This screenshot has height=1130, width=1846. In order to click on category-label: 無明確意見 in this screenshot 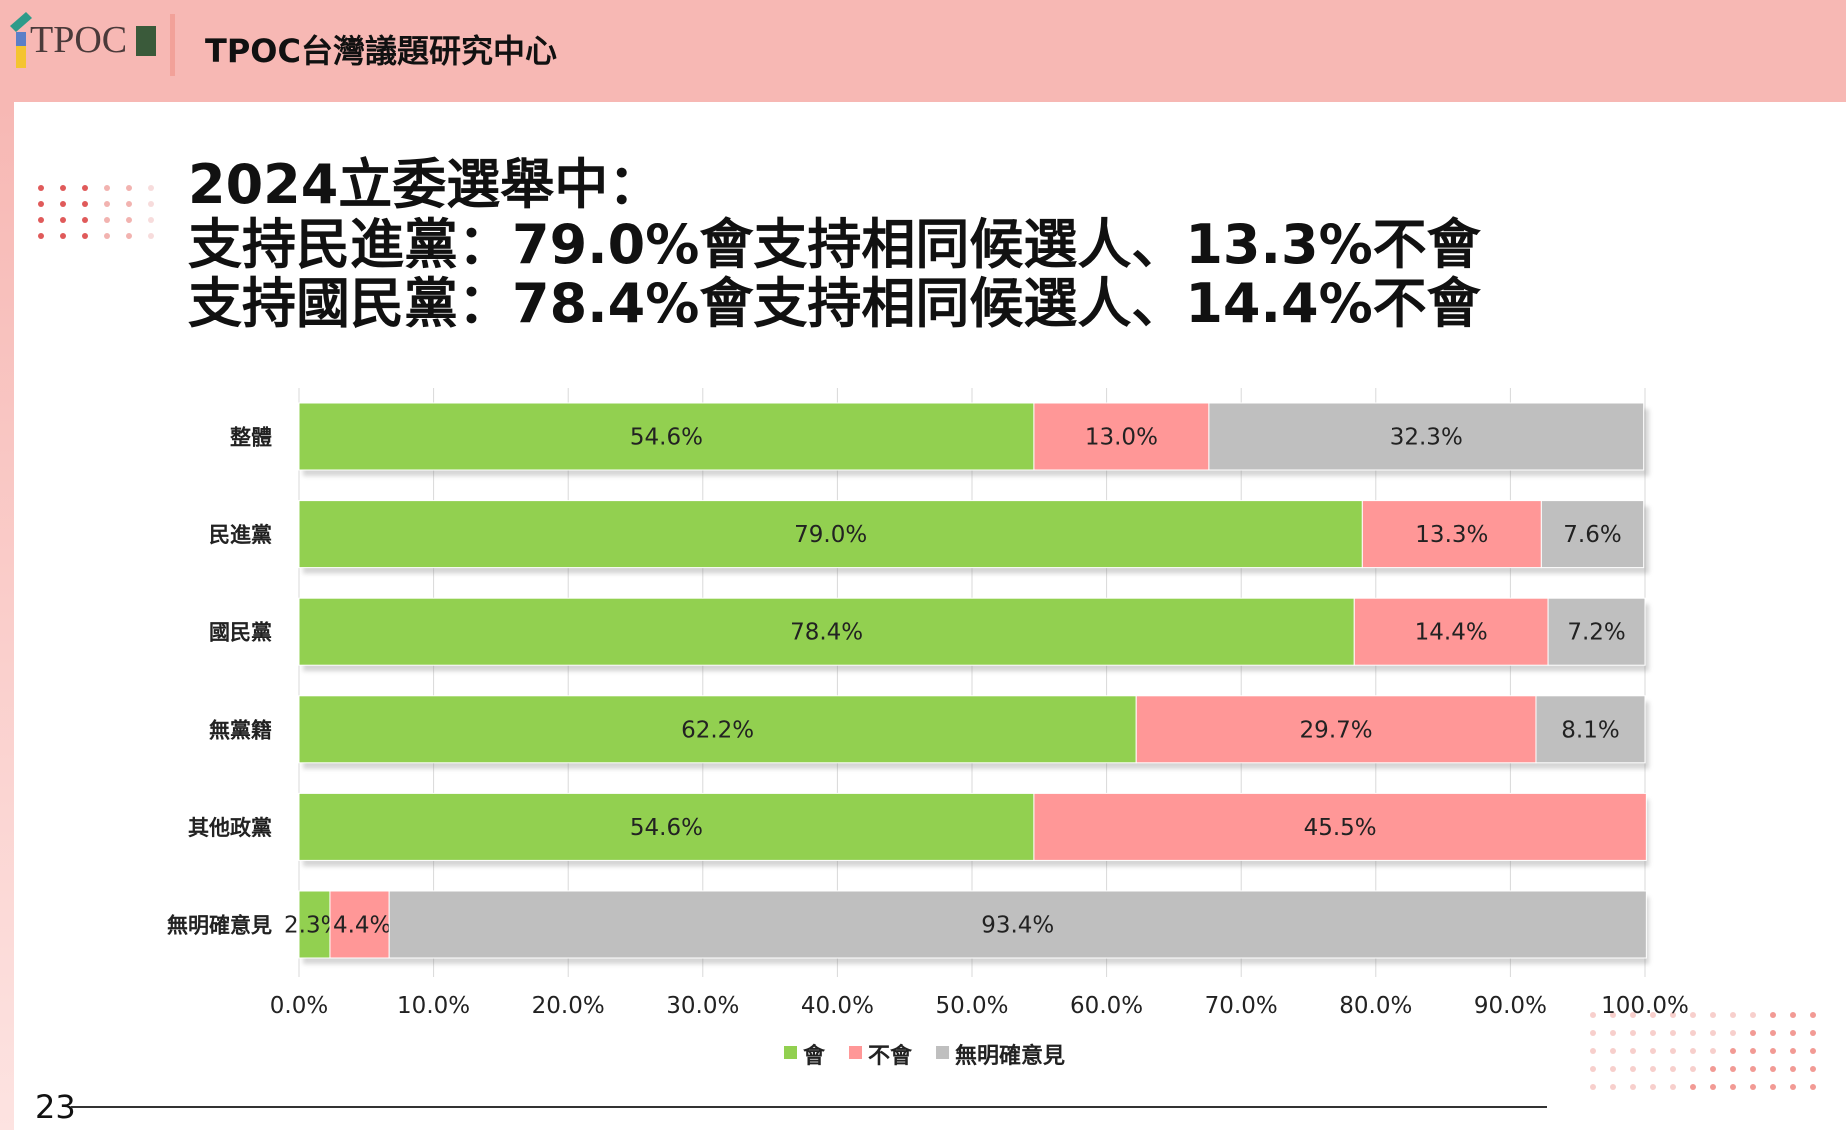, I will do `click(219, 926)`.